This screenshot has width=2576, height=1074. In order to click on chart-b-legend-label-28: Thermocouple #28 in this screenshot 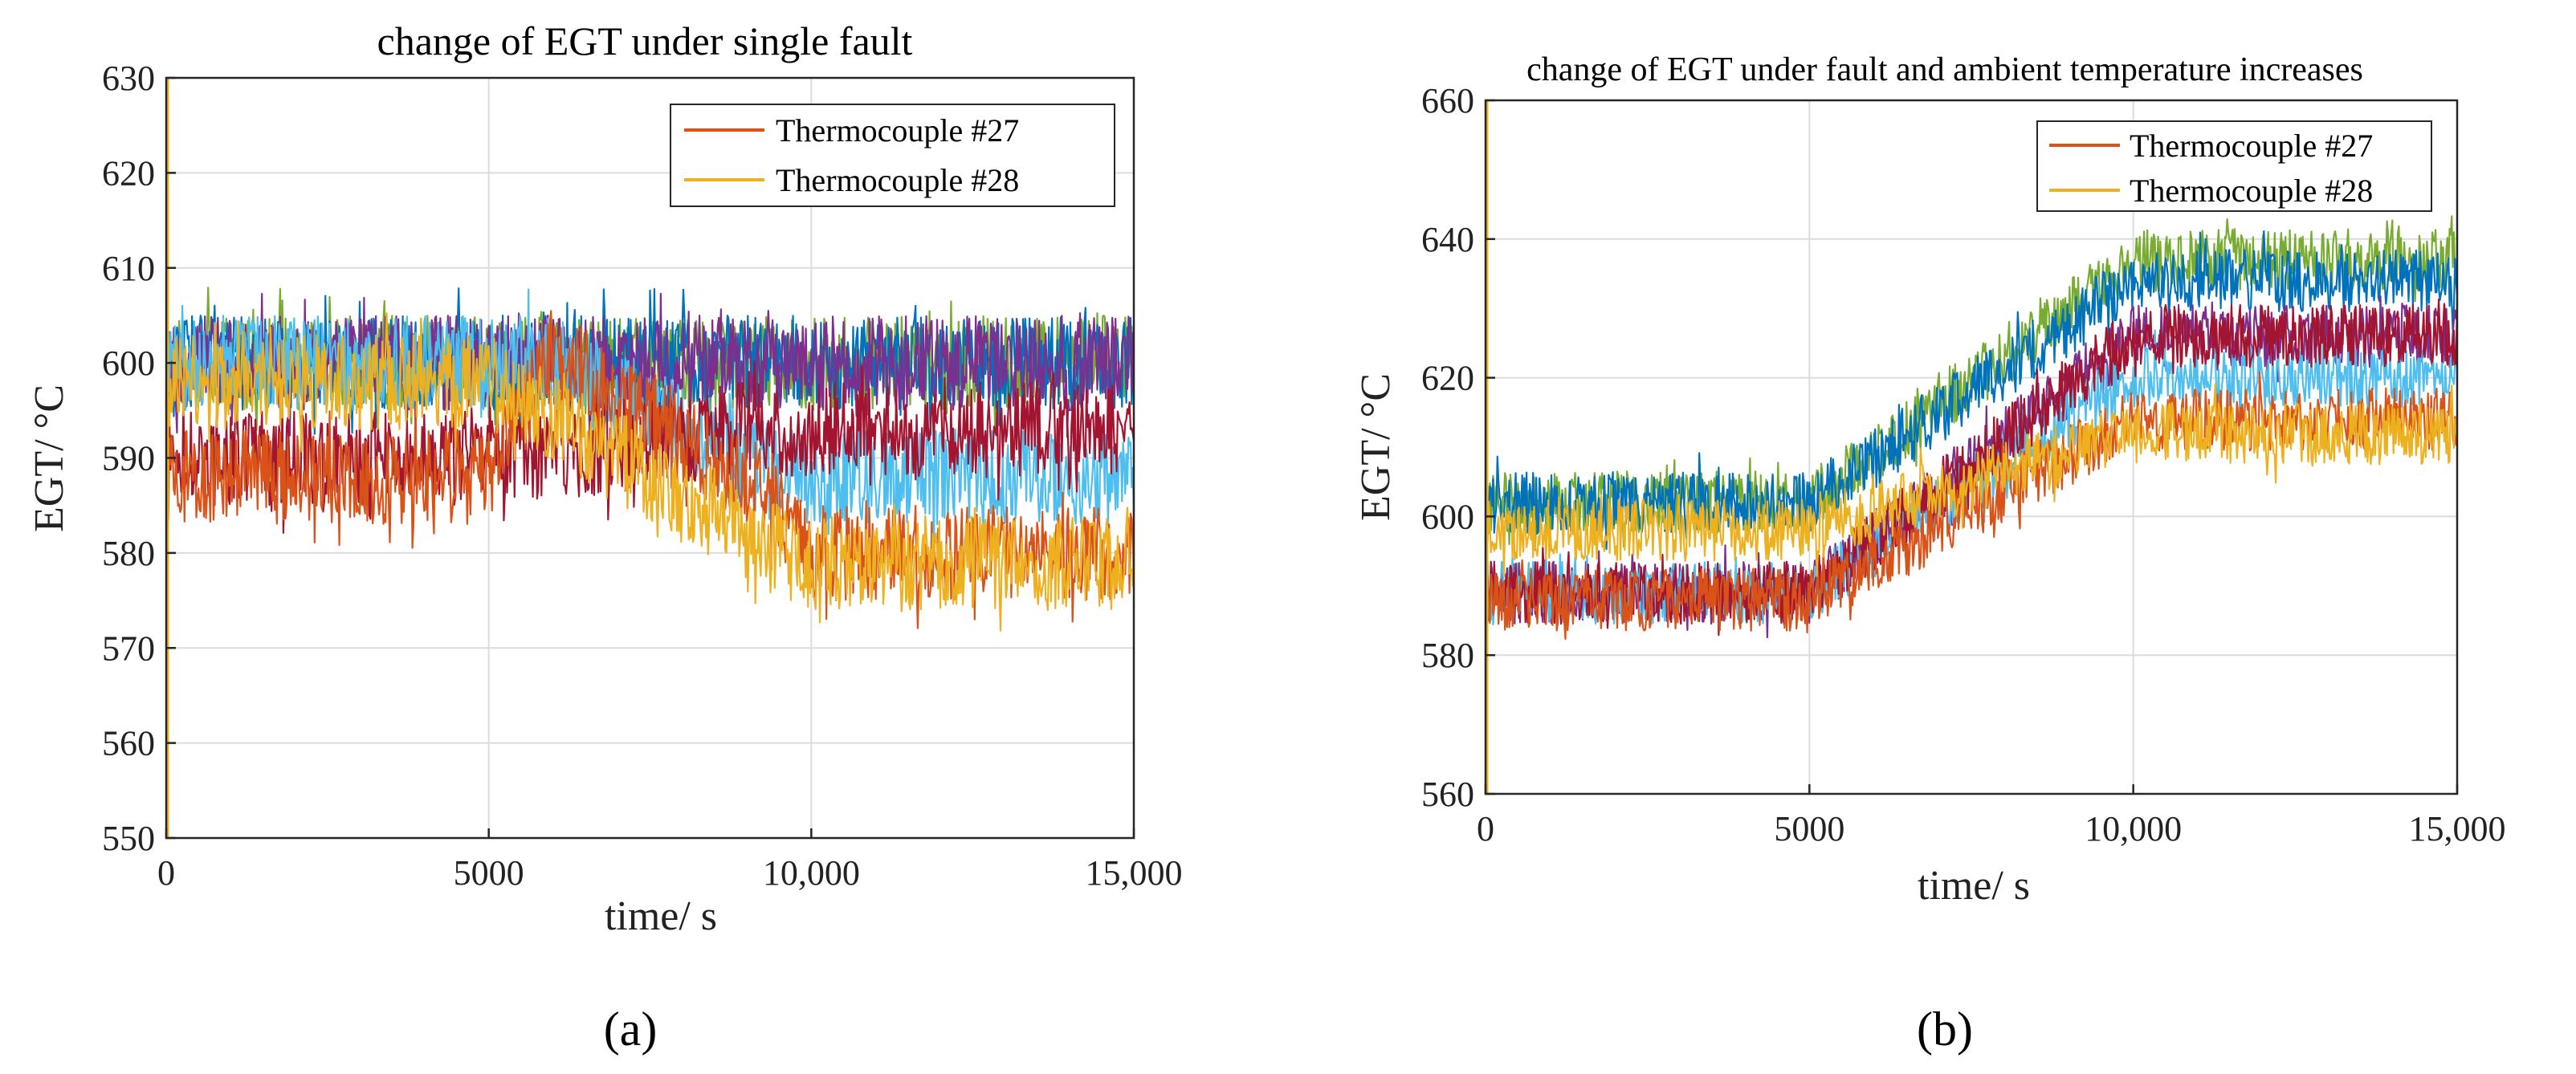, I will do `click(2251, 191)`.